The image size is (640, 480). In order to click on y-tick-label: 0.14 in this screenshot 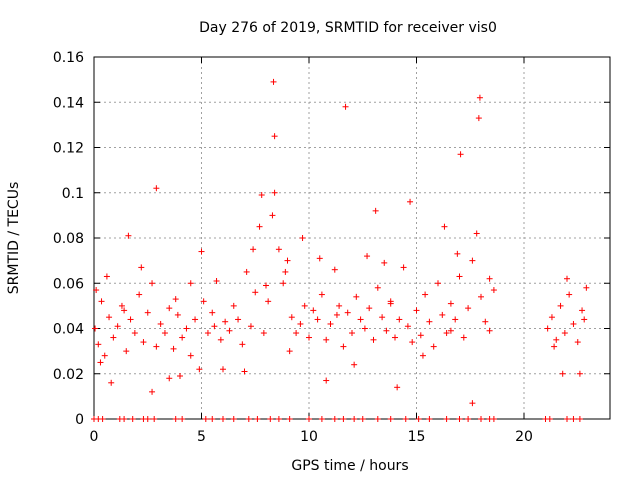, I will do `click(68, 103)`.